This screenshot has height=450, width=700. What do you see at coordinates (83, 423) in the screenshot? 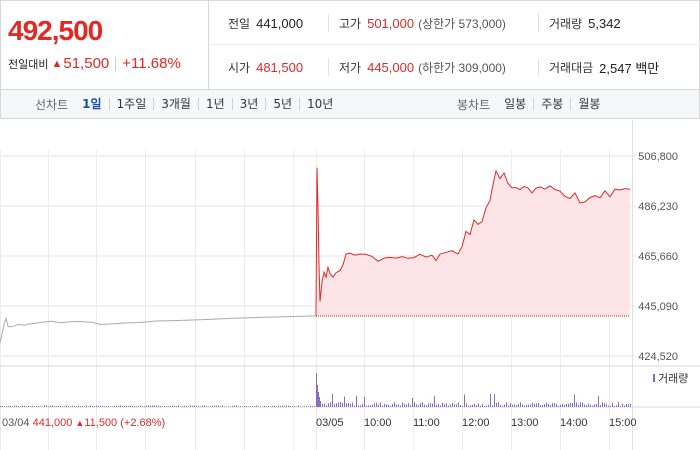
I see `prev-day-summary: 03/04 441,000 ▲11,500 (+2.68%)` at bounding box center [83, 423].